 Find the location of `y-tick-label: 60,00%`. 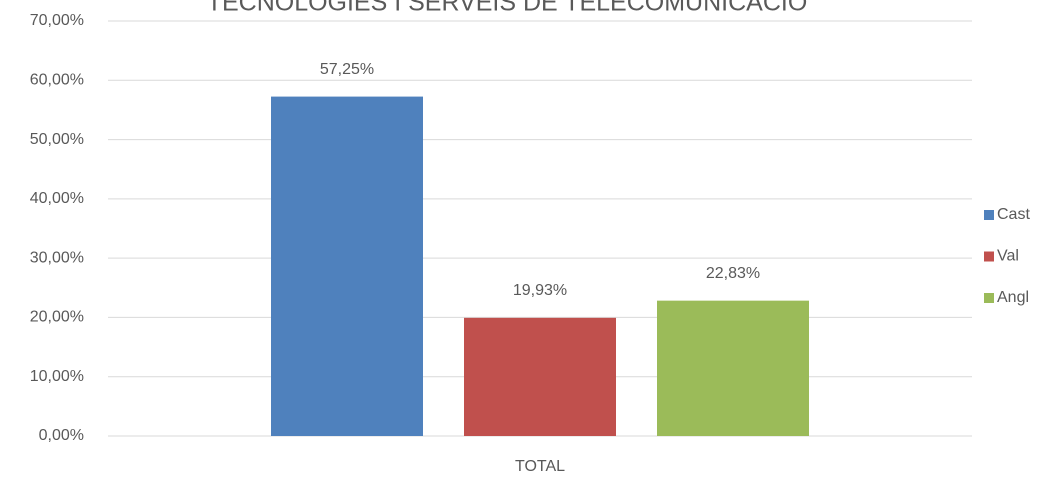

y-tick-label: 60,00% is located at coordinates (57, 80).